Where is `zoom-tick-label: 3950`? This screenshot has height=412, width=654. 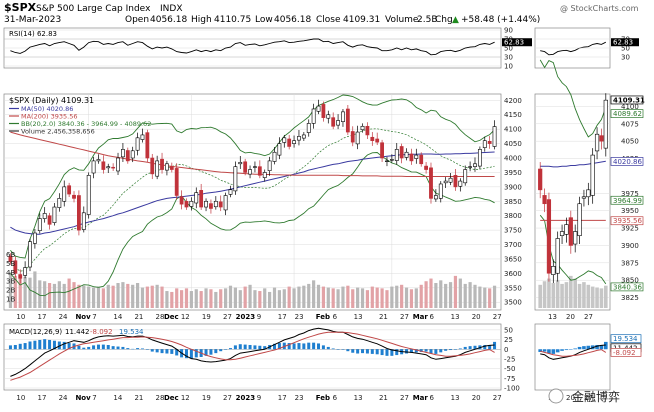
zoom-tick-label: 3950 is located at coordinates (630, 211).